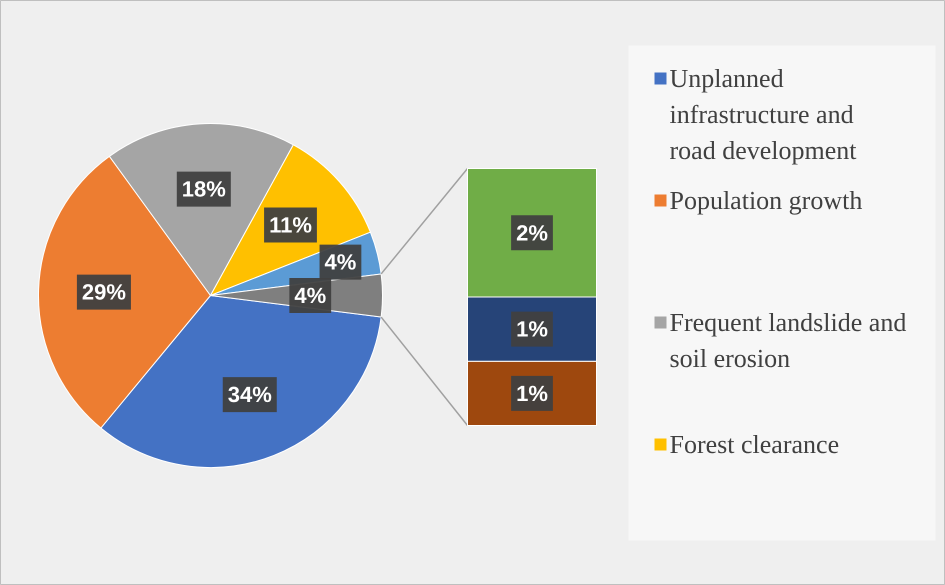 This screenshot has height=585, width=945. What do you see at coordinates (766, 200) in the screenshot?
I see `legend-label: Population growth` at bounding box center [766, 200].